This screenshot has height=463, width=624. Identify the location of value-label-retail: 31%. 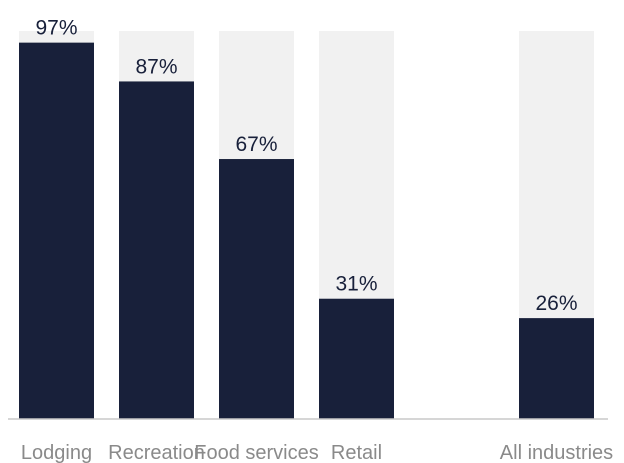
(356, 284).